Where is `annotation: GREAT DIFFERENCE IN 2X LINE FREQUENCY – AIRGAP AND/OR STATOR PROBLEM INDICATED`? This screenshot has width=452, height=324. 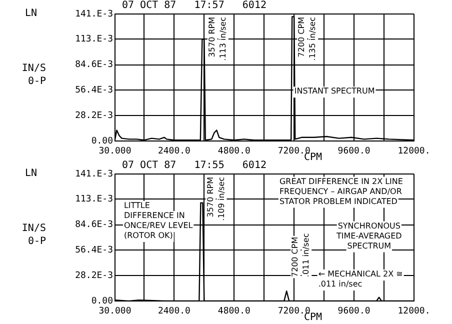 annotation: GREAT DIFFERENCE IN 2X LINE FREQUENCY – AIRGAP AND/OR STATOR PROBLEM INDICATED is located at coordinates (341, 191).